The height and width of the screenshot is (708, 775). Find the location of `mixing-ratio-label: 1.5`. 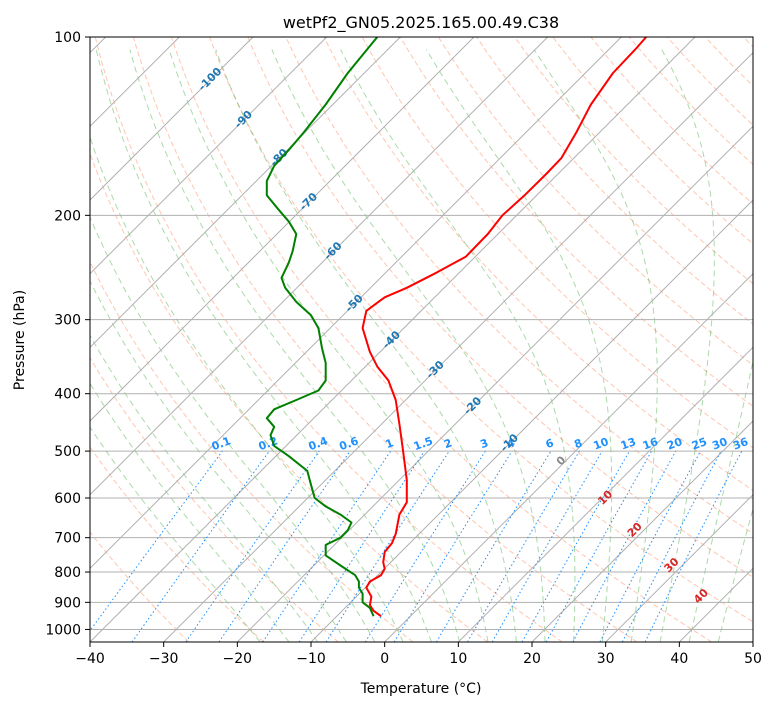

mixing-ratio-label: 1.5 is located at coordinates (423, 443).